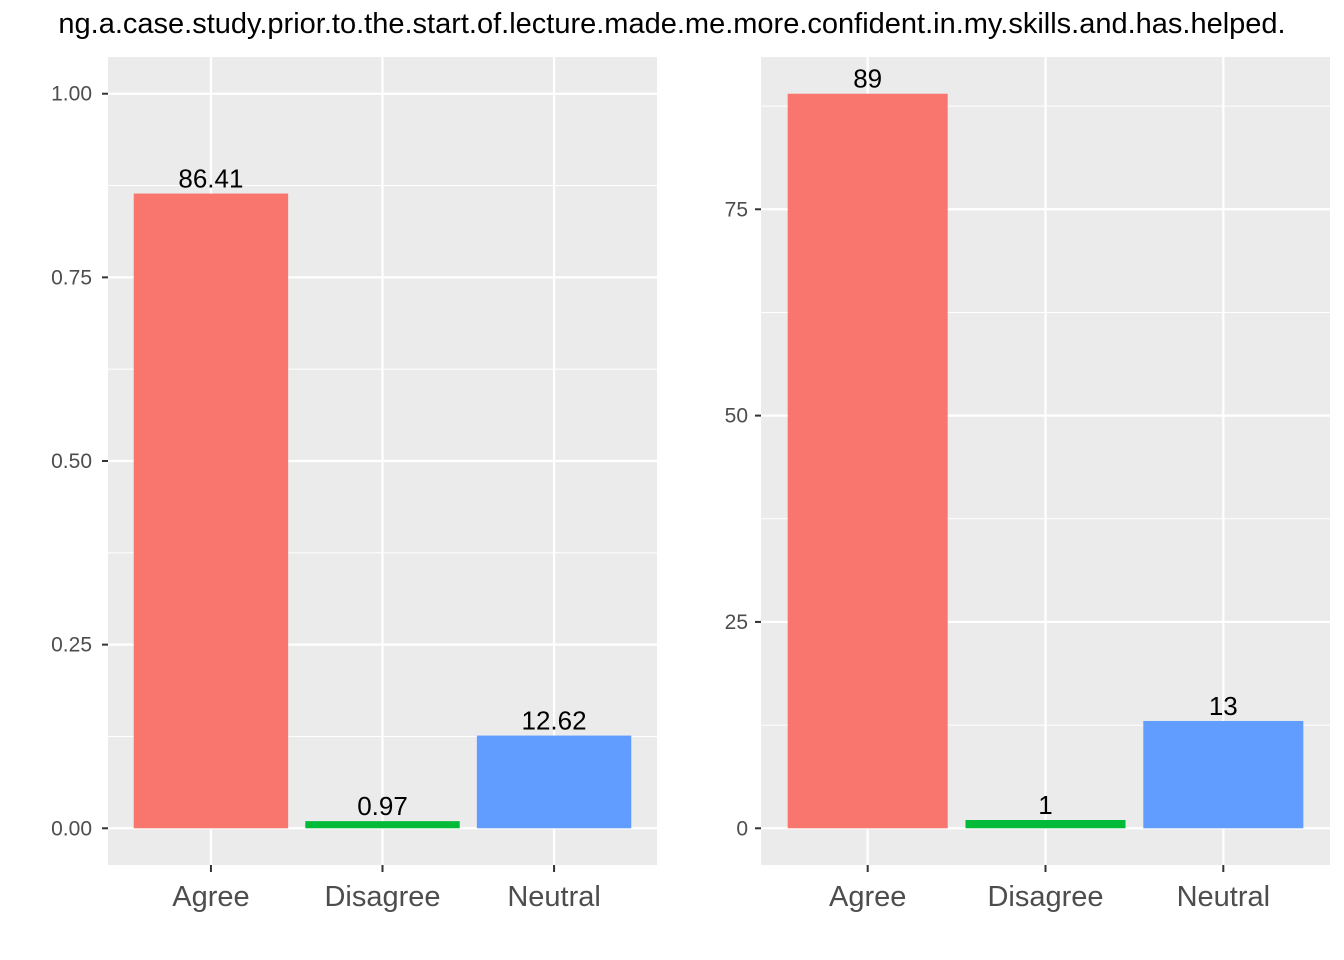  Describe the element at coordinates (71, 94) in the screenshot. I see `y-tick-label: 1.00` at that location.